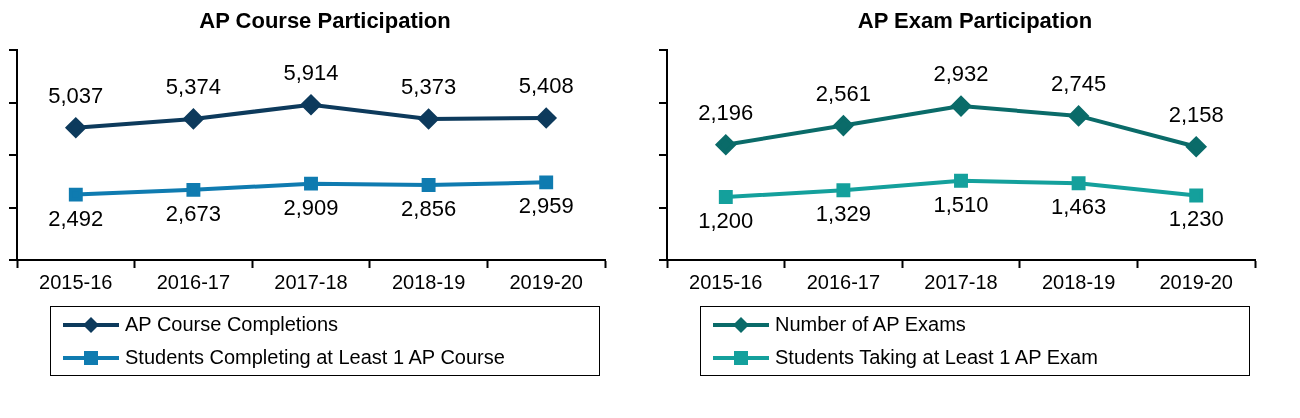 This screenshot has width=1300, height=418. What do you see at coordinates (1079, 83) in the screenshot?
I see `data-label: 2,745` at bounding box center [1079, 83].